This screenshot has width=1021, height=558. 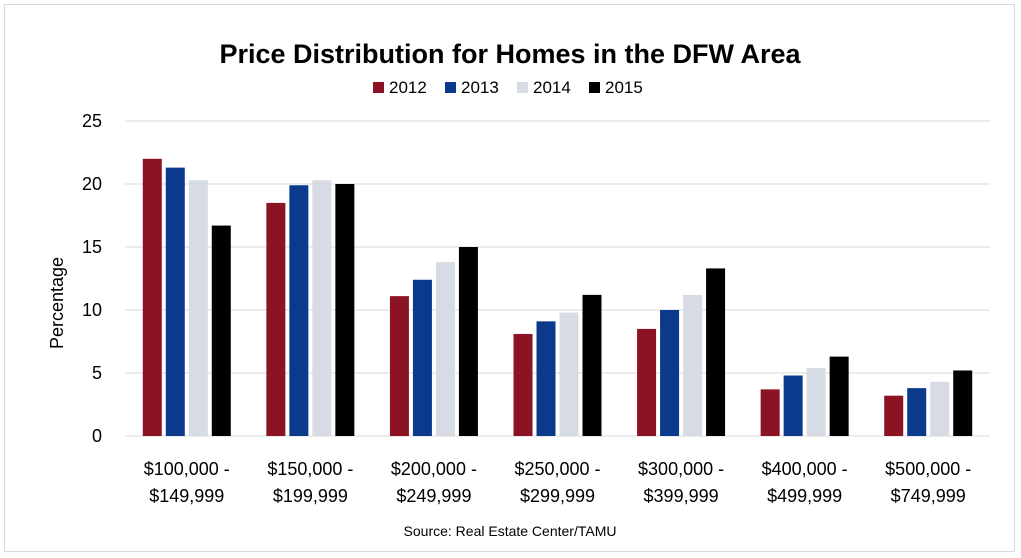 I want to click on y-tick-label: 15, so click(x=92, y=247).